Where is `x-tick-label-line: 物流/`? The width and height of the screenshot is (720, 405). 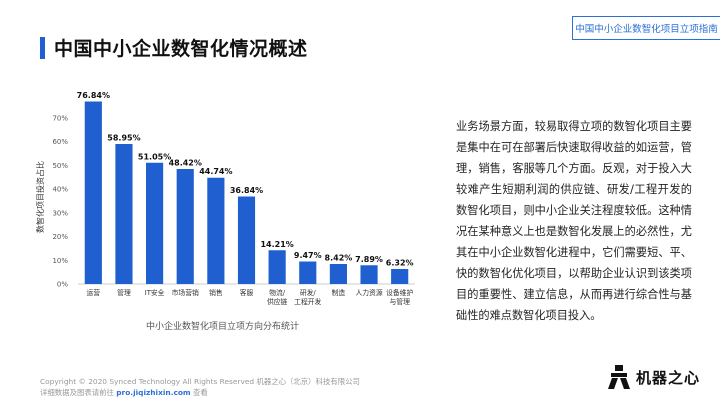 x-tick-label-line: 物流/ is located at coordinates (277, 292).